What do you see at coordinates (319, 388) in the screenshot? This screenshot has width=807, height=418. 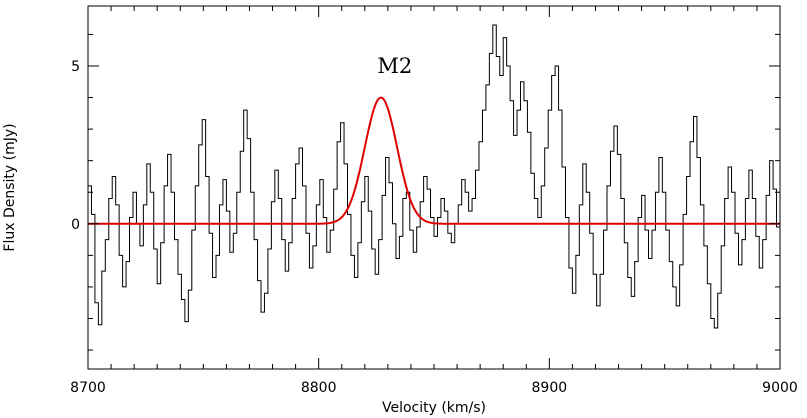 I see `x-tick-label: 8800` at bounding box center [319, 388].